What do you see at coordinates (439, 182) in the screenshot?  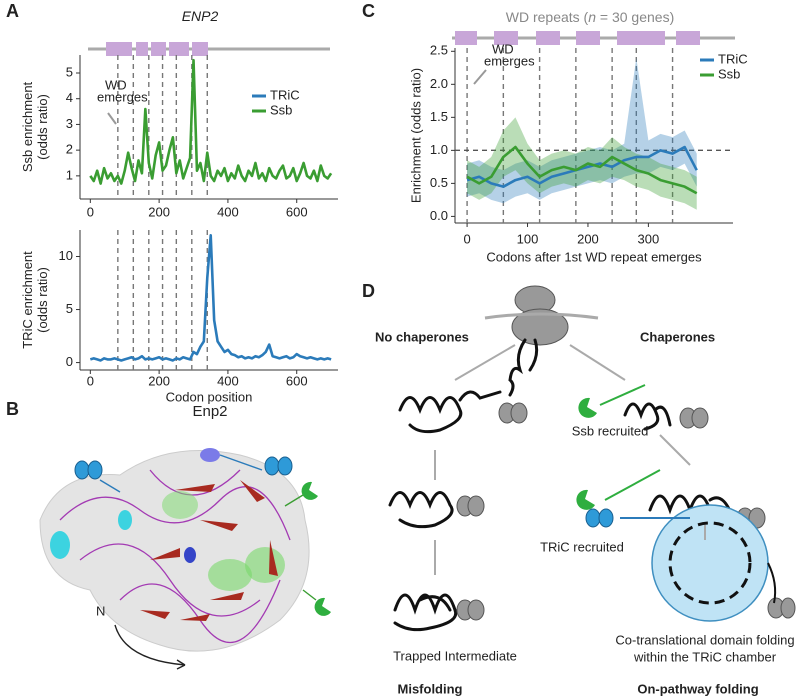 I see `y-tick-label: 0.5` at bounding box center [439, 182].